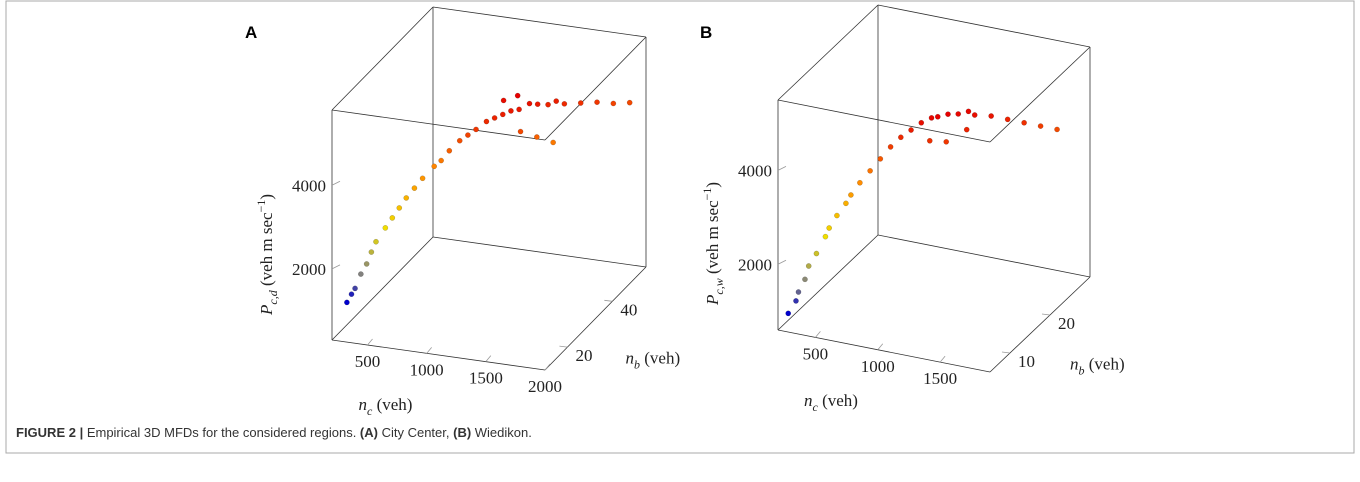  What do you see at coordinates (653, 360) in the screenshot?
I see `axis-label: nb (veh)` at bounding box center [653, 360].